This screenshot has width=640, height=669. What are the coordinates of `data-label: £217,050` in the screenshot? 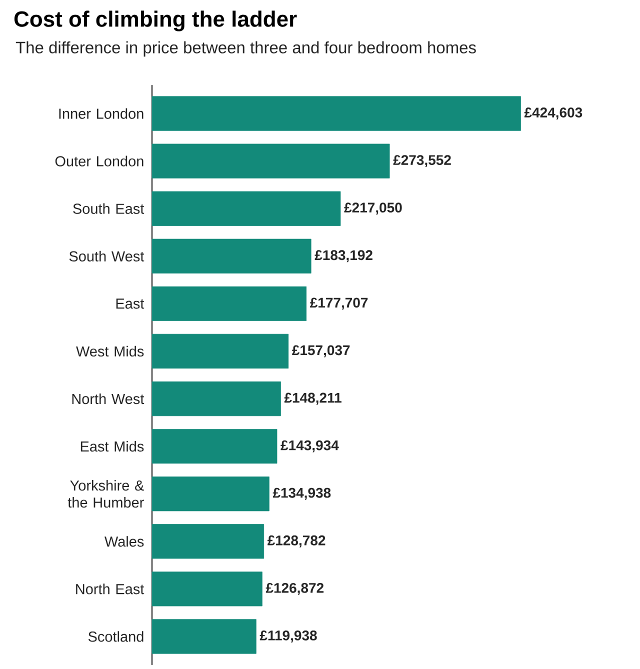 It's located at (373, 208).